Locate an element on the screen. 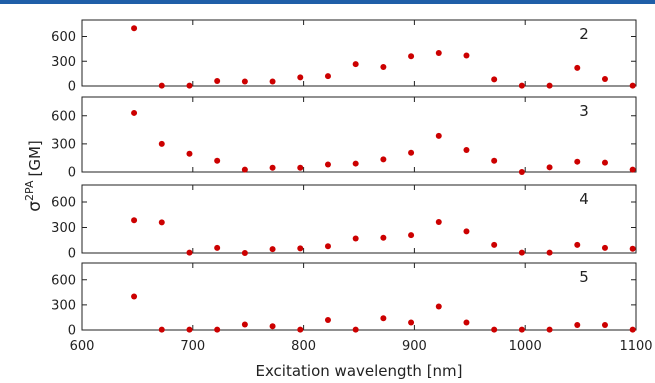 Image resolution: width=655 pixels, height=383 pixels. y-axis-label: σ2PA [GM] is located at coordinates (34, 176).